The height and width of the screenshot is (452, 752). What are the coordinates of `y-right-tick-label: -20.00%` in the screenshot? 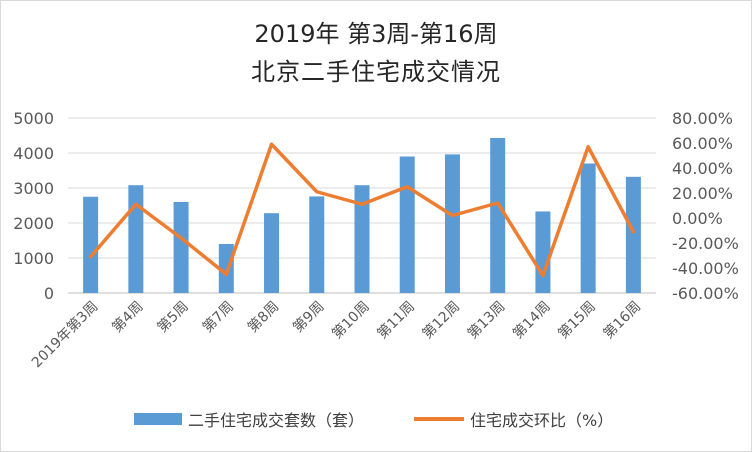 It's located at (705, 243).